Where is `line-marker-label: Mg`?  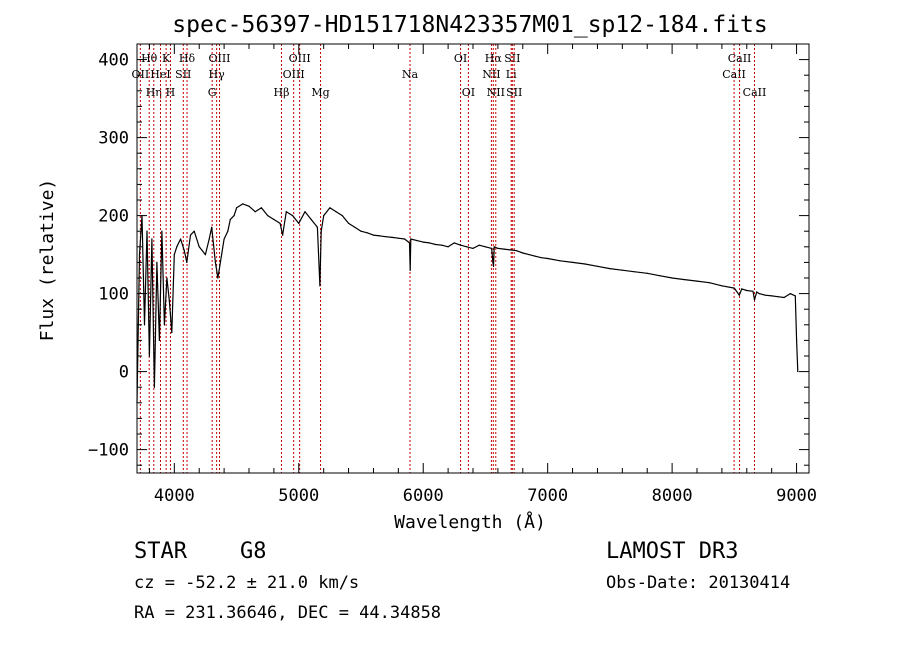
line-marker-label: Mg is located at coordinates (320, 92).